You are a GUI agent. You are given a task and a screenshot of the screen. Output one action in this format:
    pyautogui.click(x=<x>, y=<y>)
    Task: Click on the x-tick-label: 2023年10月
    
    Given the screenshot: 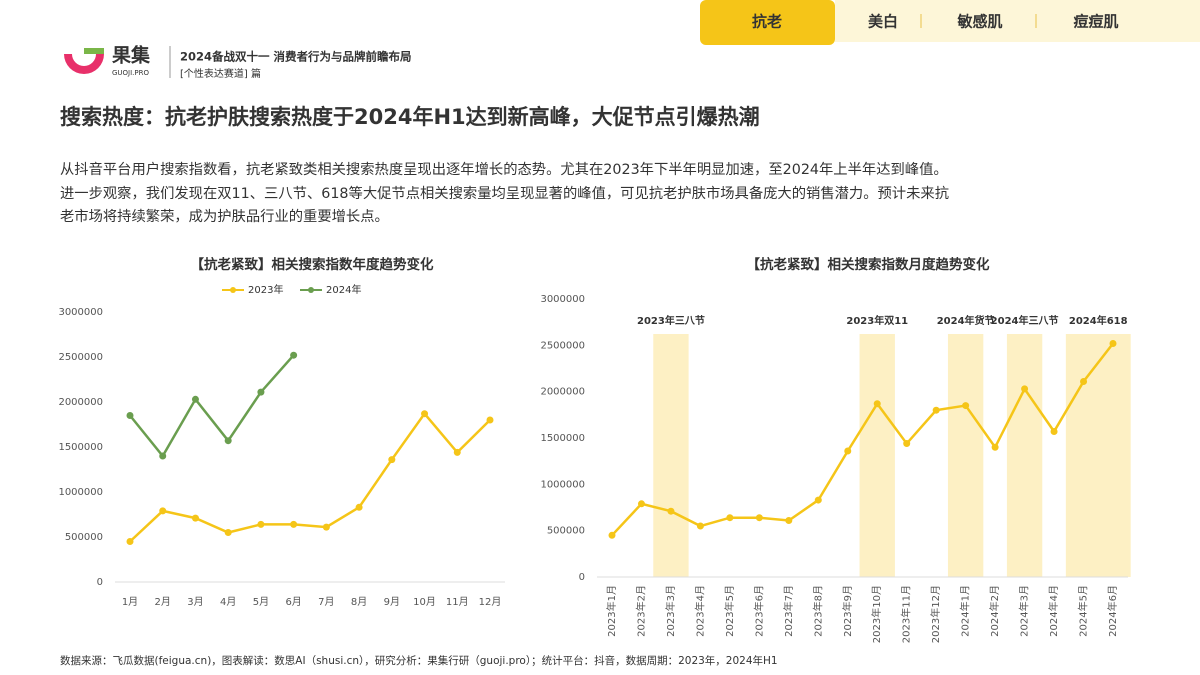 What is the action you would take?
    pyautogui.click(x=876, y=614)
    